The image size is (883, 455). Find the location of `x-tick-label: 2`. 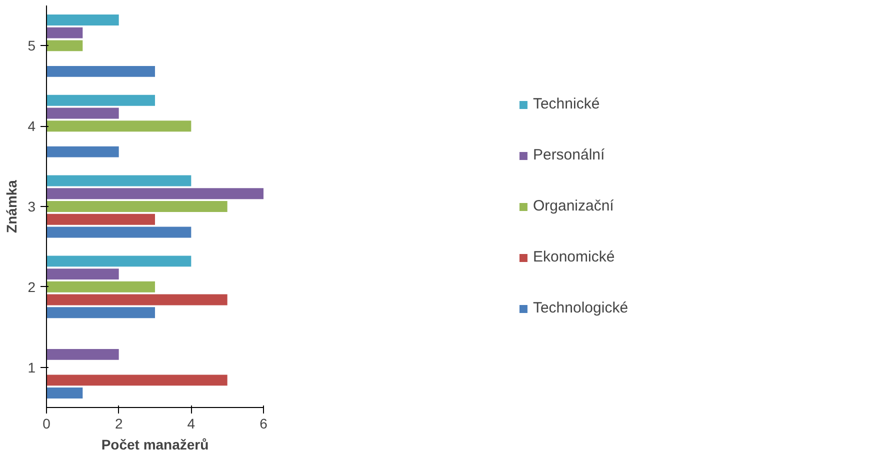

x-tick-label: 2 is located at coordinates (118, 424).